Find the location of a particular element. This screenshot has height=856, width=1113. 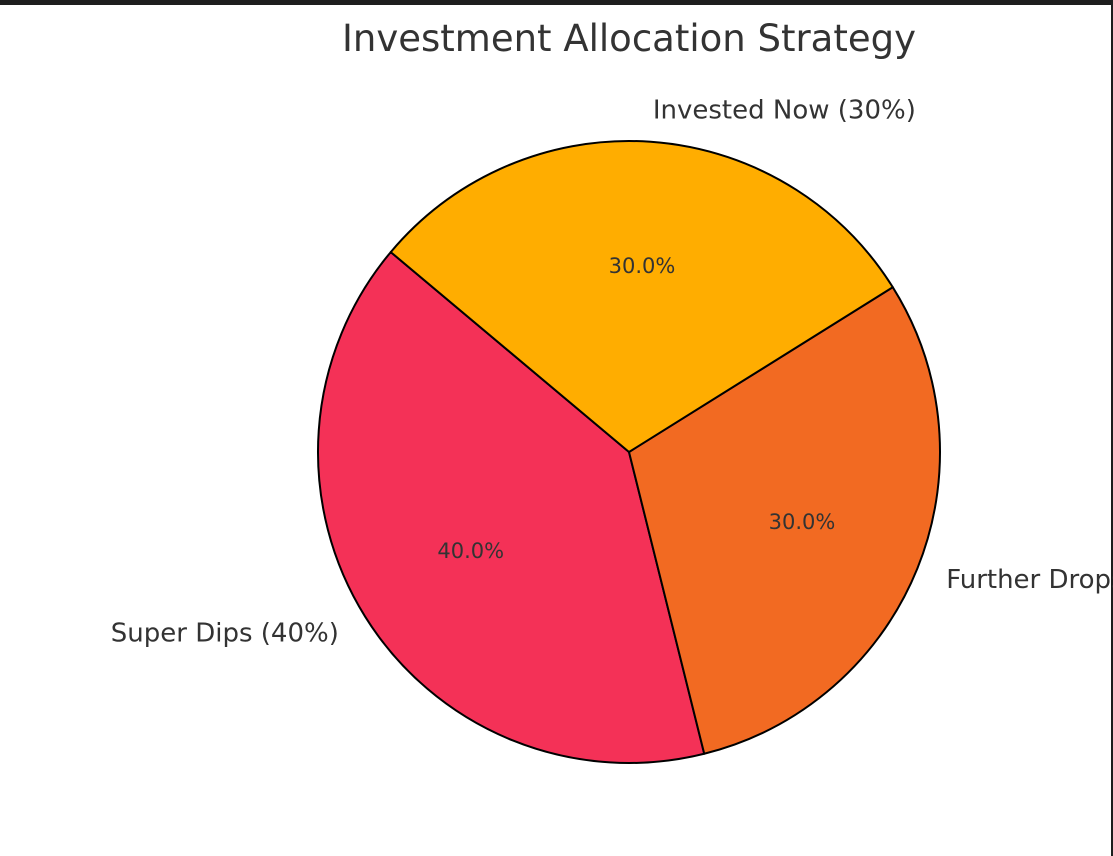

pct-label-further-drops: 30.0% is located at coordinates (802, 522).